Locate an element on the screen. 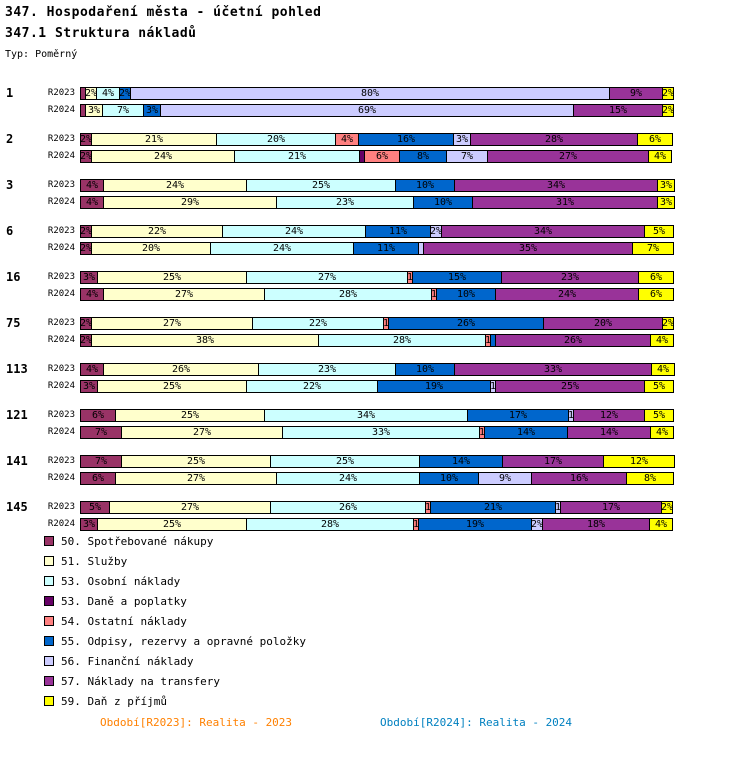 The width and height of the screenshot is (750, 762). legend-label: 56. Finanční náklady is located at coordinates (127, 661).